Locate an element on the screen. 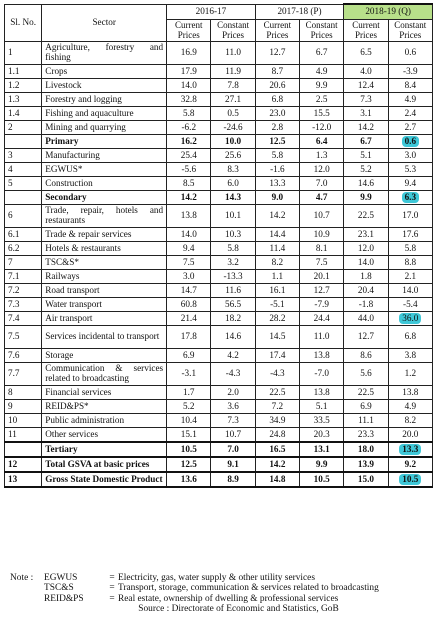 This screenshot has width=437, height=622. value-cell: 16.5 is located at coordinates (277, 449).